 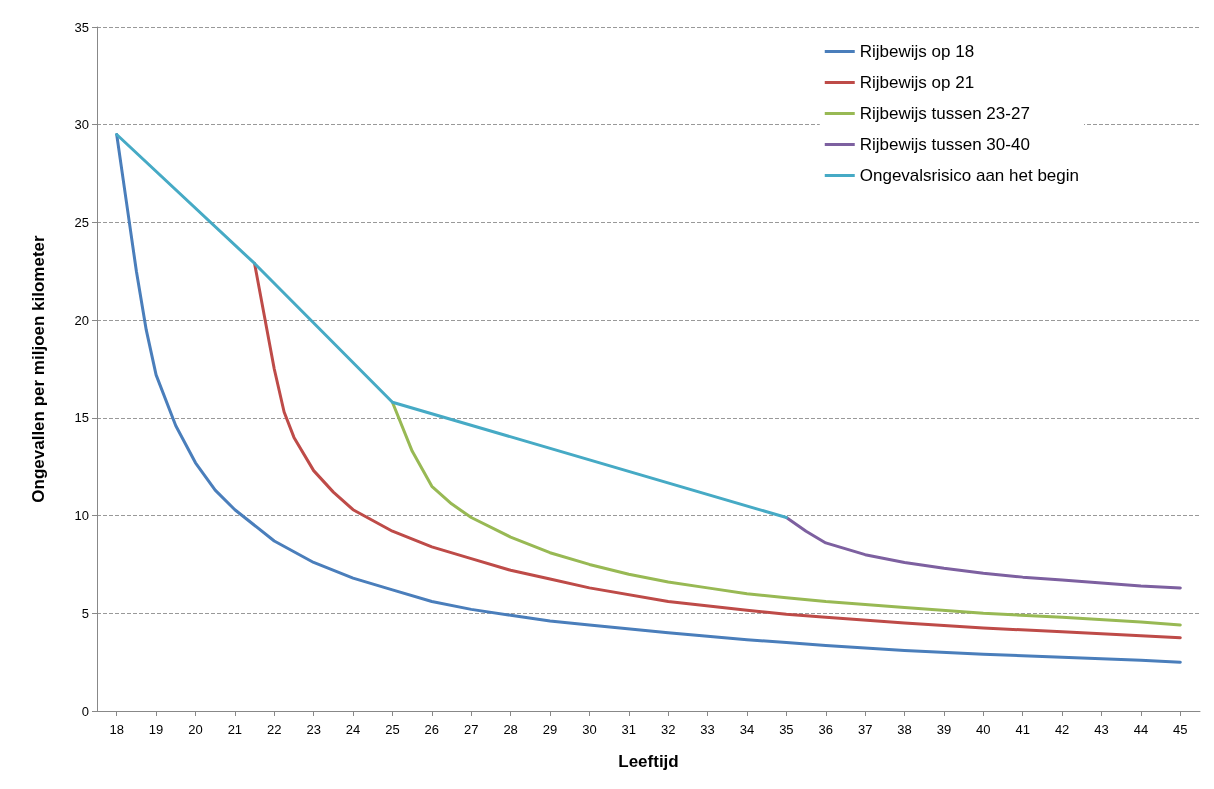 I want to click on x-tick-label: 21, so click(x=235, y=729).